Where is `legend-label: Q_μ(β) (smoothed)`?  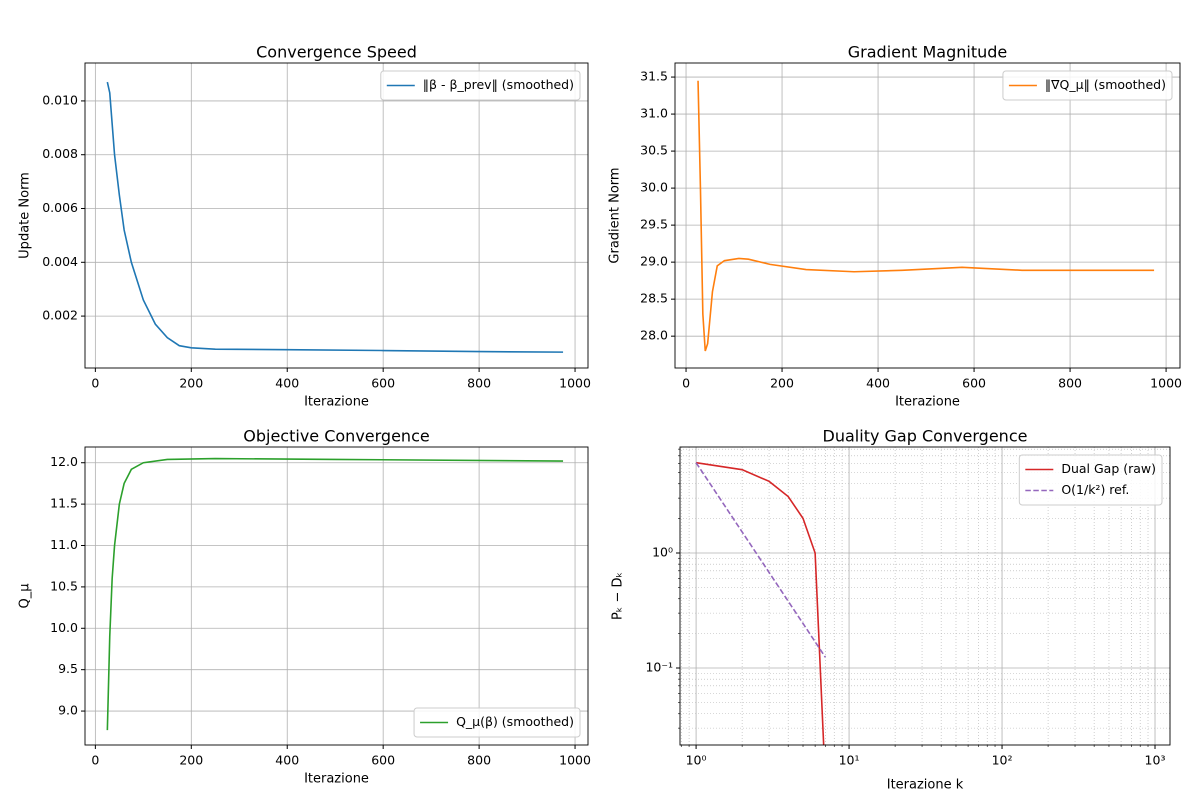 legend-label: Q_μ(β) (smoothed) is located at coordinates (515, 721).